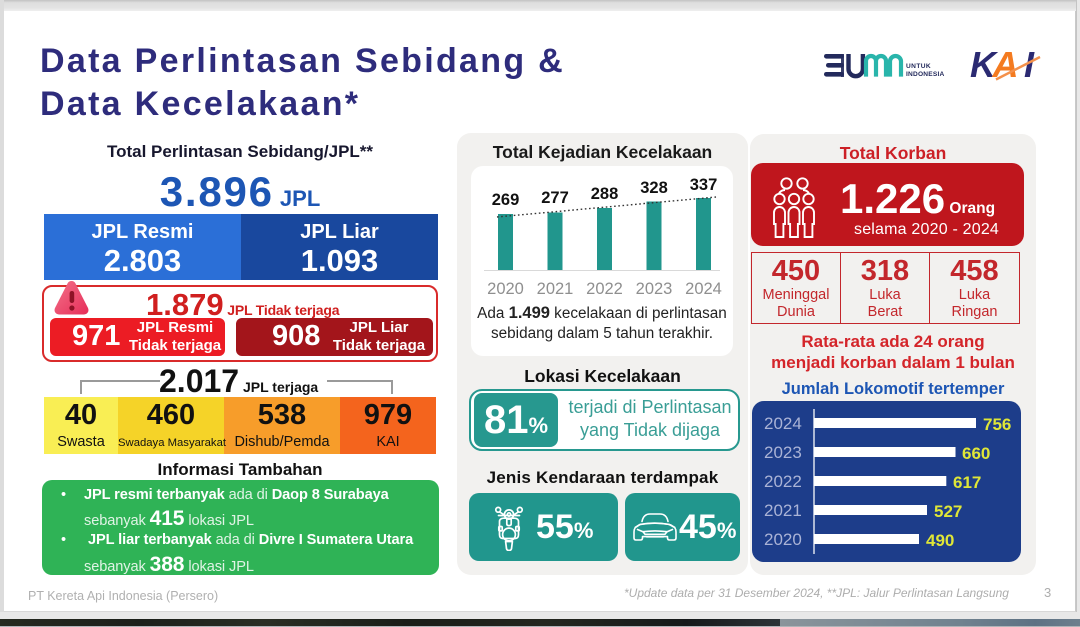 This screenshot has height=627, width=1080. I want to click on svg-text: 490, so click(940, 540).